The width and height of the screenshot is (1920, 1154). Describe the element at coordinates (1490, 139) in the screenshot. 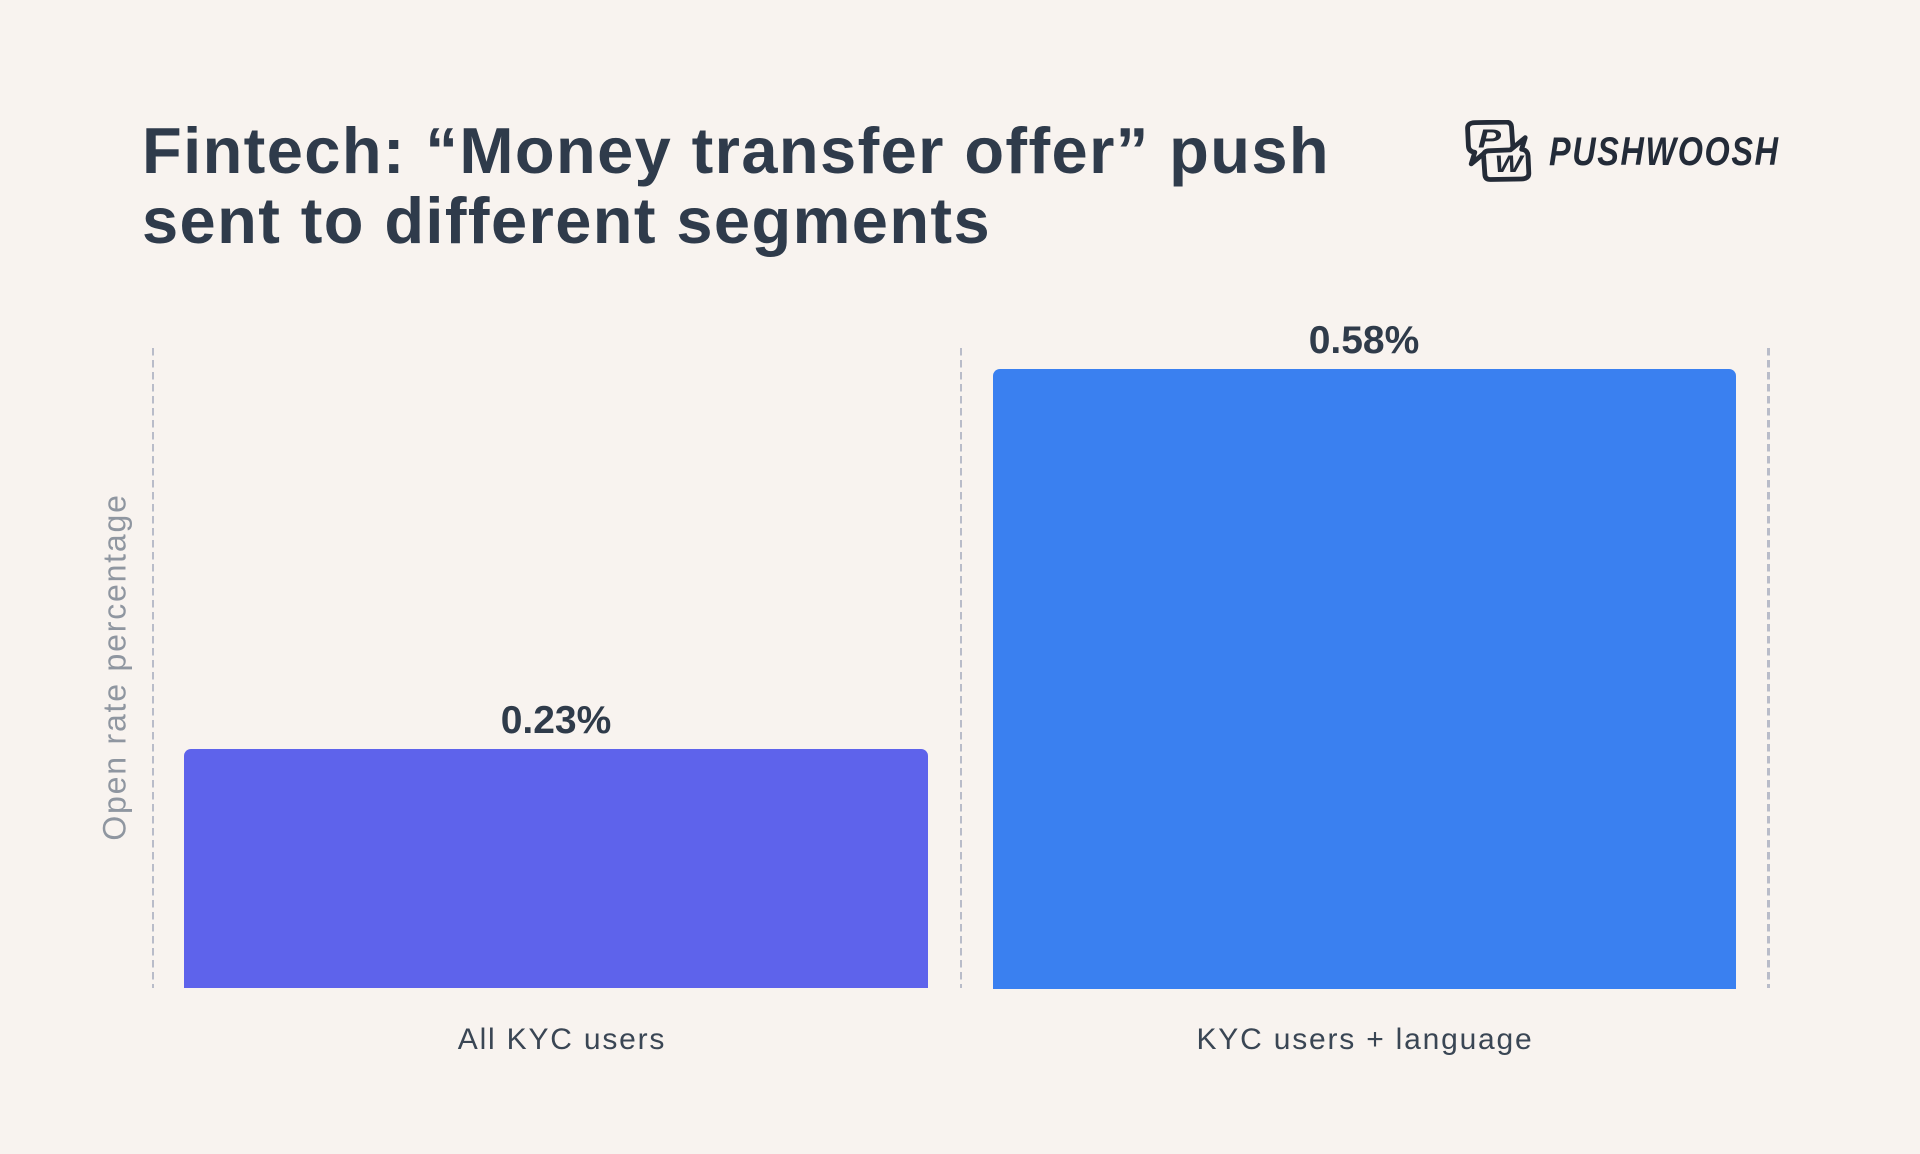

I see `svg-text: P` at that location.